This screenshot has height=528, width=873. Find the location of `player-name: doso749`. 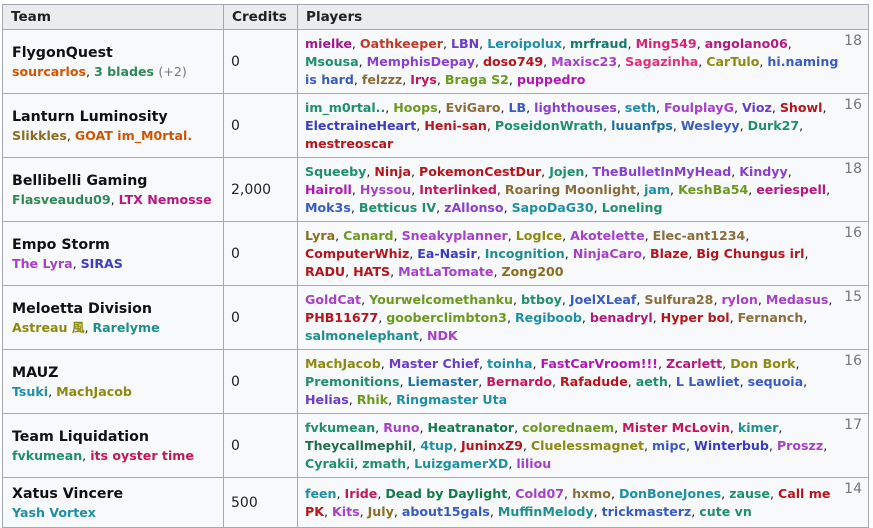

player-name: doso749 is located at coordinates (513, 61).